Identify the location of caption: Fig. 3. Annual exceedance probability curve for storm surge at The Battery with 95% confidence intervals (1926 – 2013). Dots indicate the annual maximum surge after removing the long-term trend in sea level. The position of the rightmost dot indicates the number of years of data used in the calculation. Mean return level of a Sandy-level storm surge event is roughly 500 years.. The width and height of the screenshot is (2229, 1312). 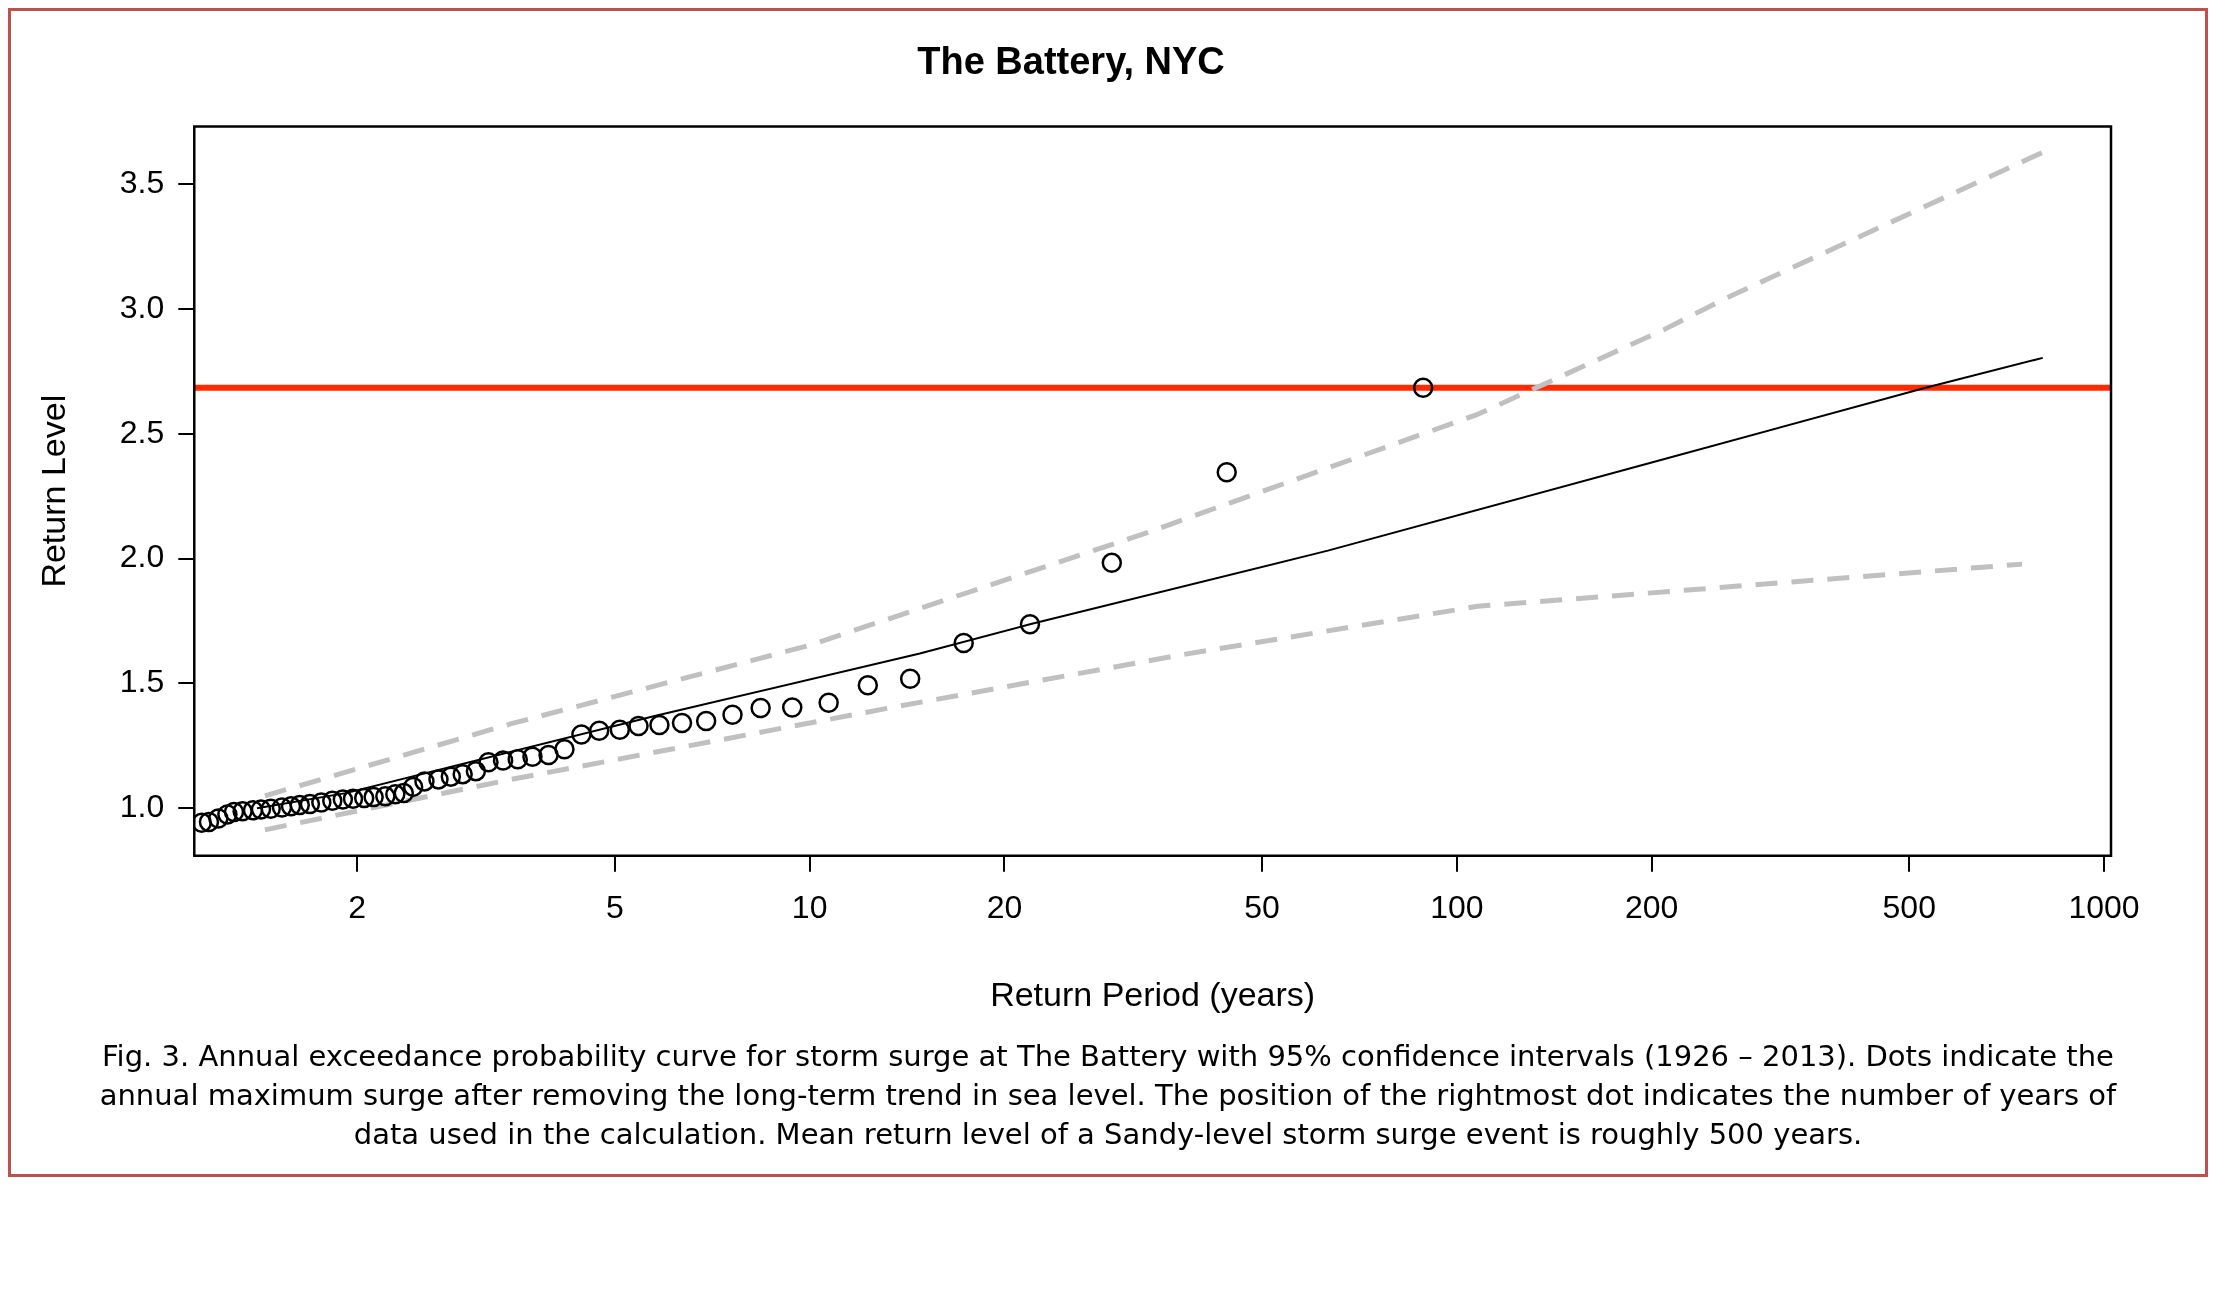
(1108, 1096).